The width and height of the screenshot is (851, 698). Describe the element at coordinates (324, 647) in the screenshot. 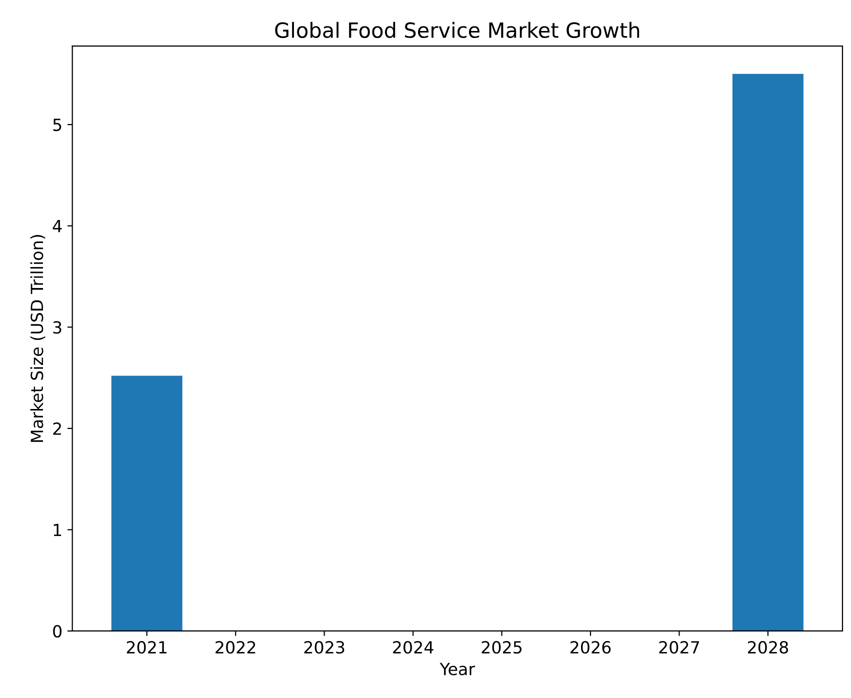

I see `x-tick-label: 2023` at that location.